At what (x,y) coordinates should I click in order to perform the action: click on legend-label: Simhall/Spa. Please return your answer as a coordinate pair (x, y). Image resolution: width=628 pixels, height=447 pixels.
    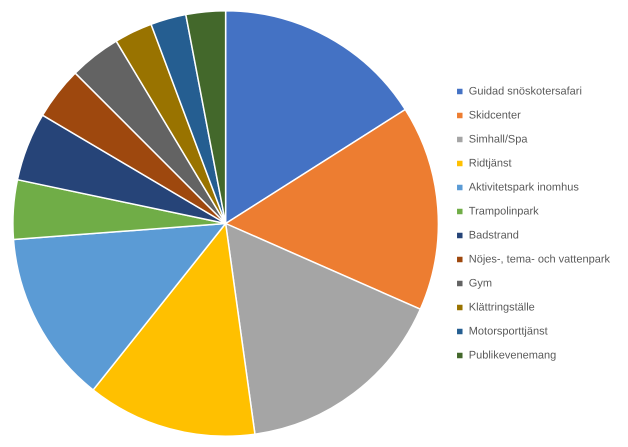
    Looking at the image, I should click on (498, 140).